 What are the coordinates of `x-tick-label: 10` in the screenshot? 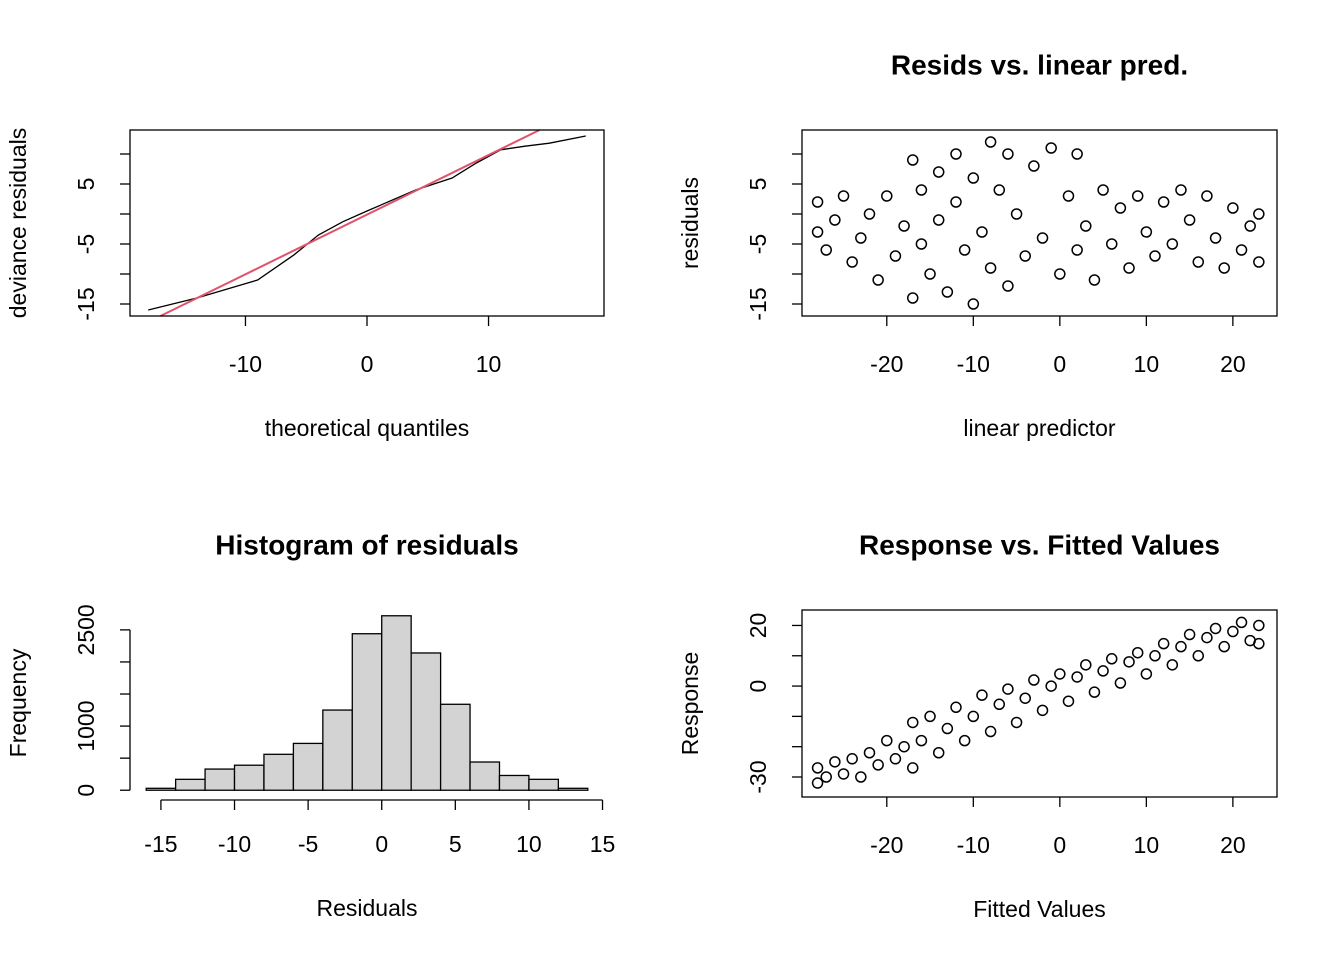 It's located at (1147, 845).